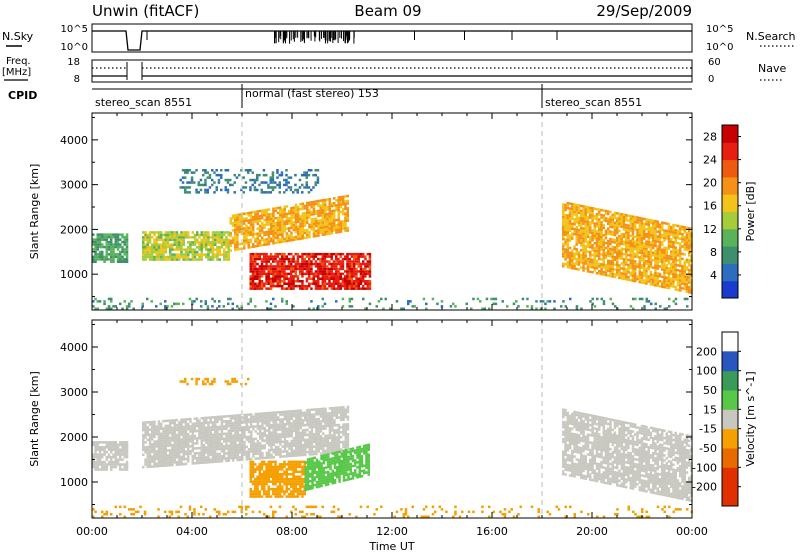  I want to click on cpid-label: CPID, so click(22, 95).